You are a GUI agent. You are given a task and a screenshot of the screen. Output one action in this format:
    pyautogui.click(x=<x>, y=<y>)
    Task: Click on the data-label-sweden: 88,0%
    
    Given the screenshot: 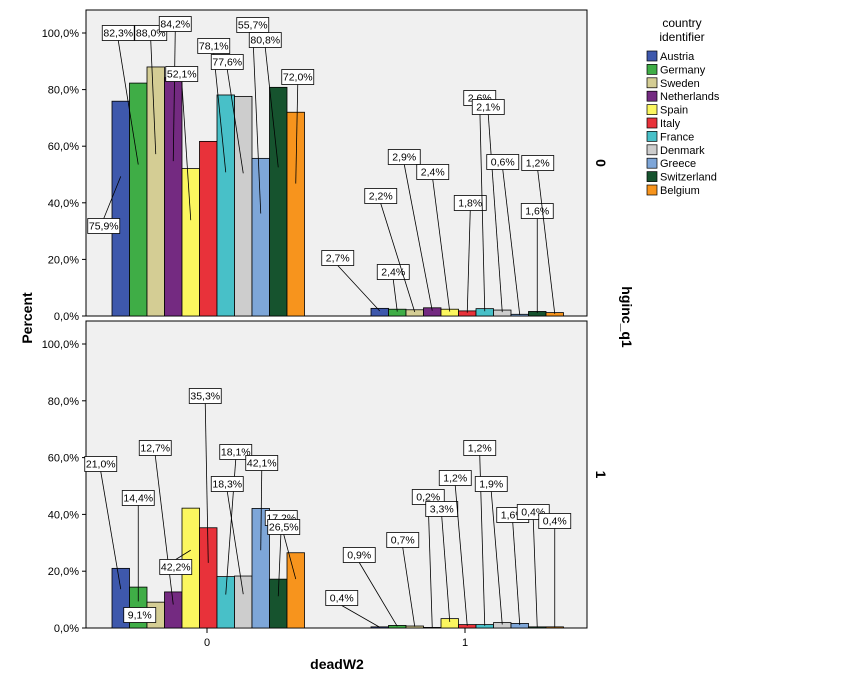 What is the action you would take?
    pyautogui.click(x=151, y=34)
    